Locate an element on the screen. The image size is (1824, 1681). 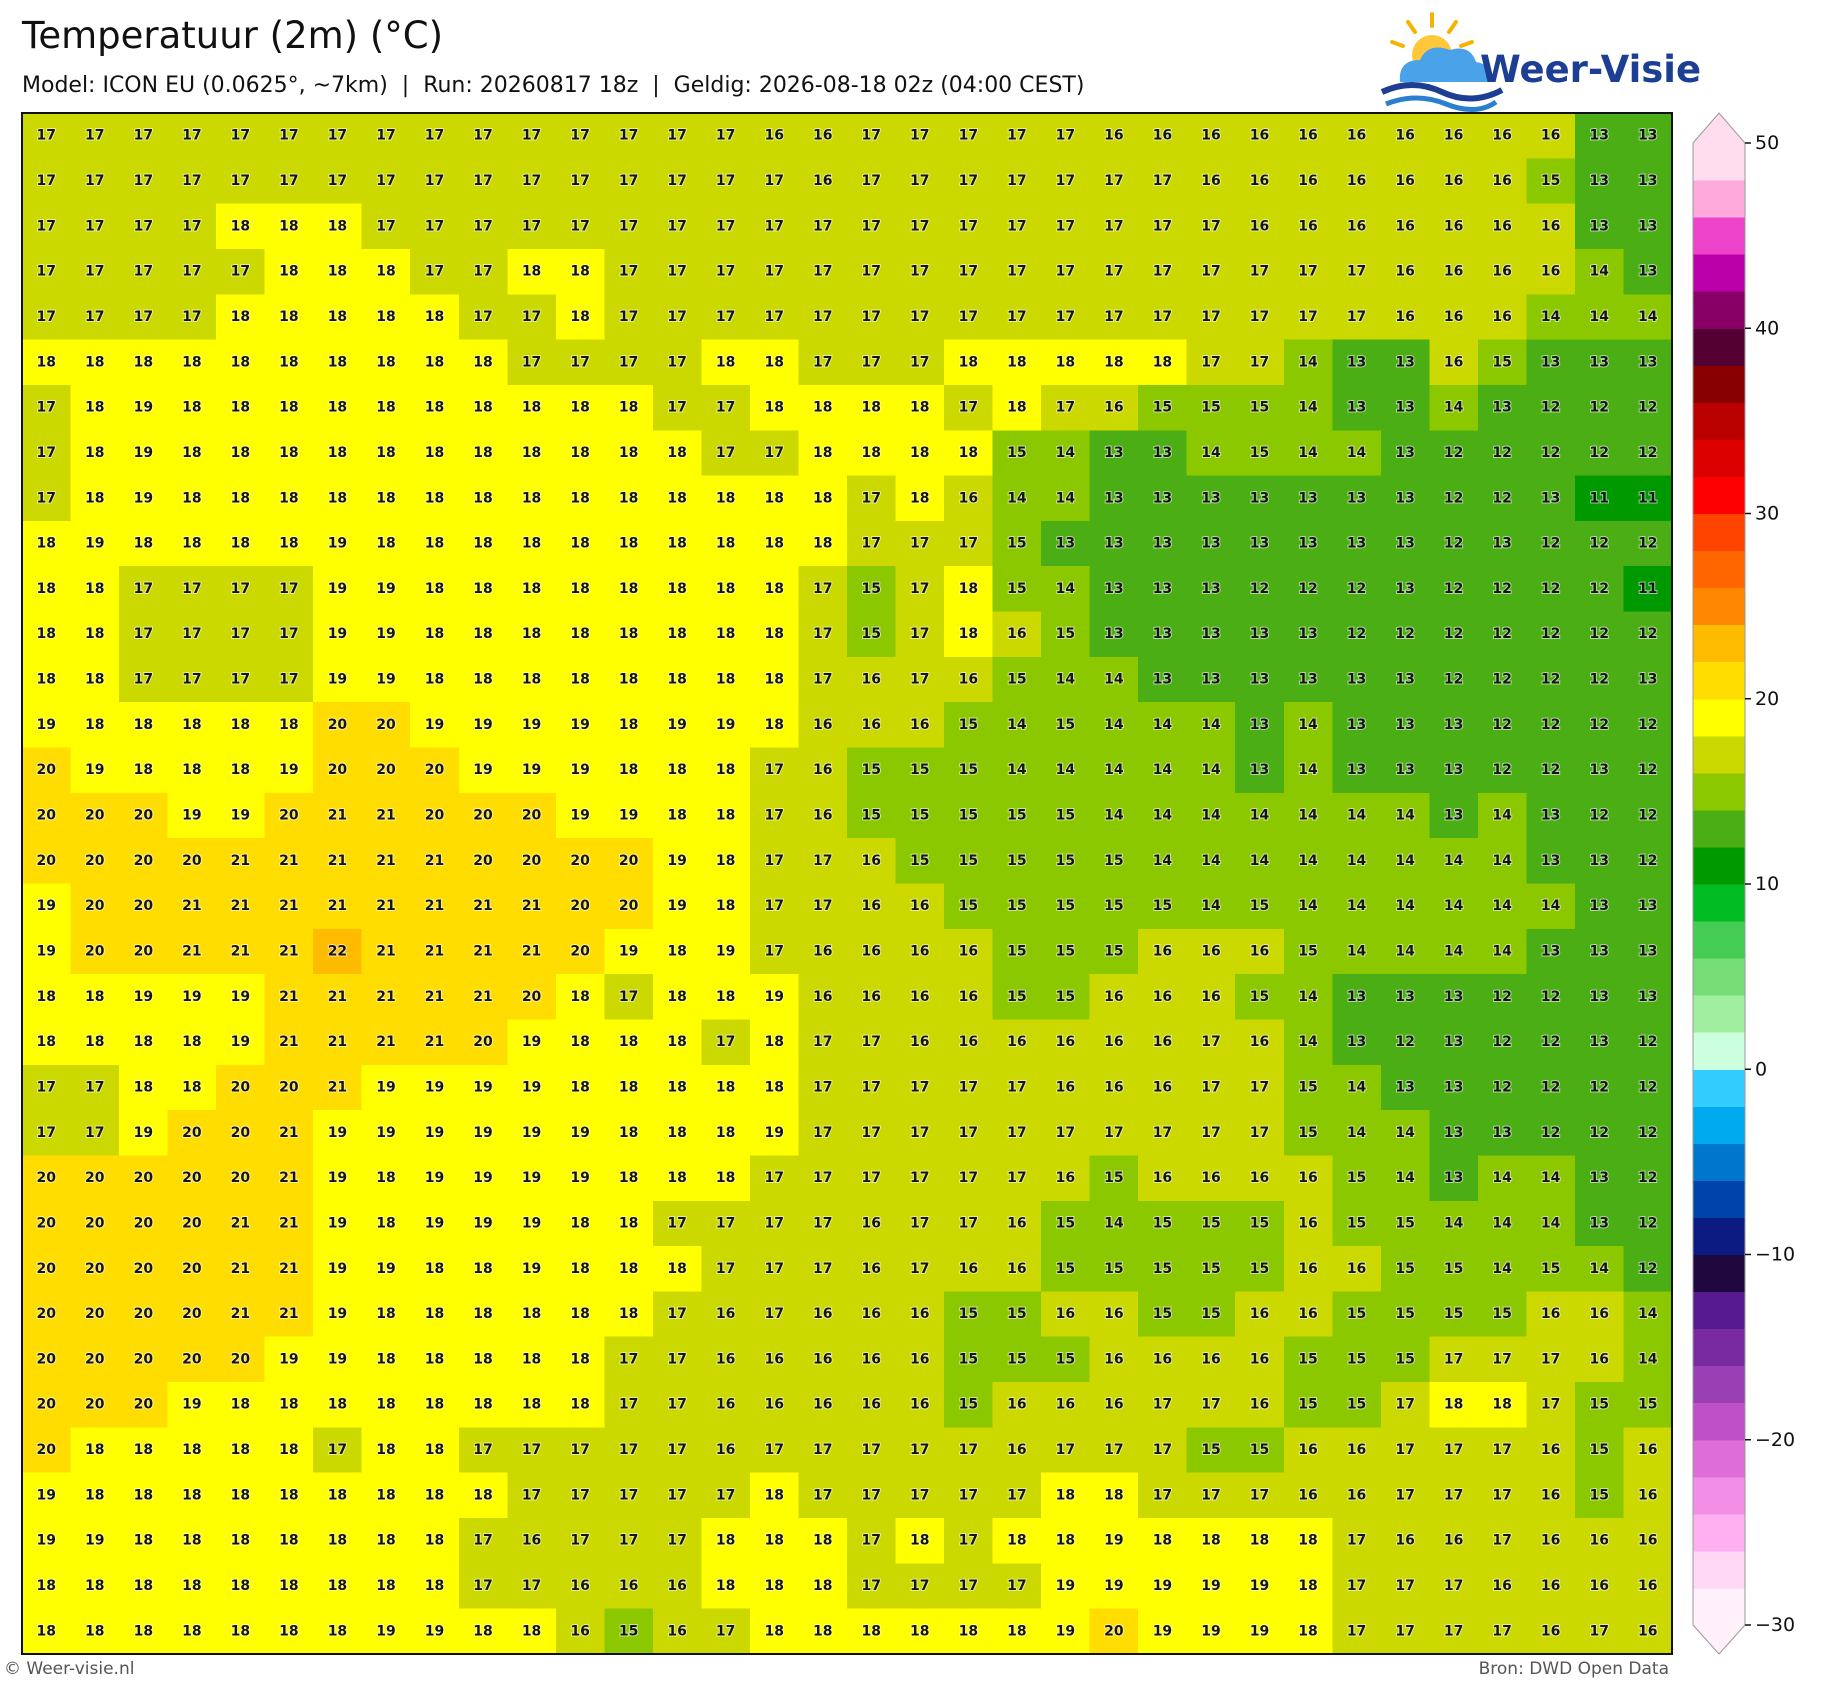
colorbar-segment is located at coordinates (1719, 273).